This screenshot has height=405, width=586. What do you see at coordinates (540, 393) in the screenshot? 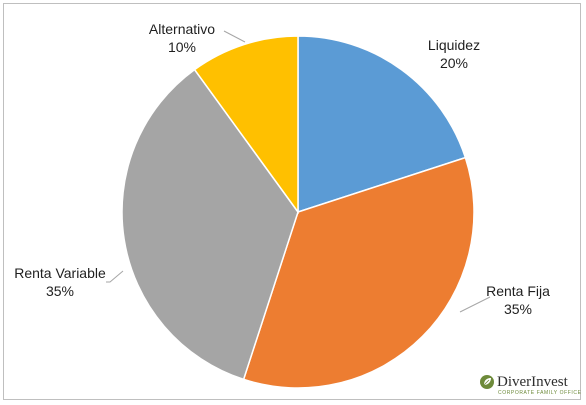
I see `logo-tagline: CORPORATE FAMILY OFFICE` at bounding box center [540, 393].